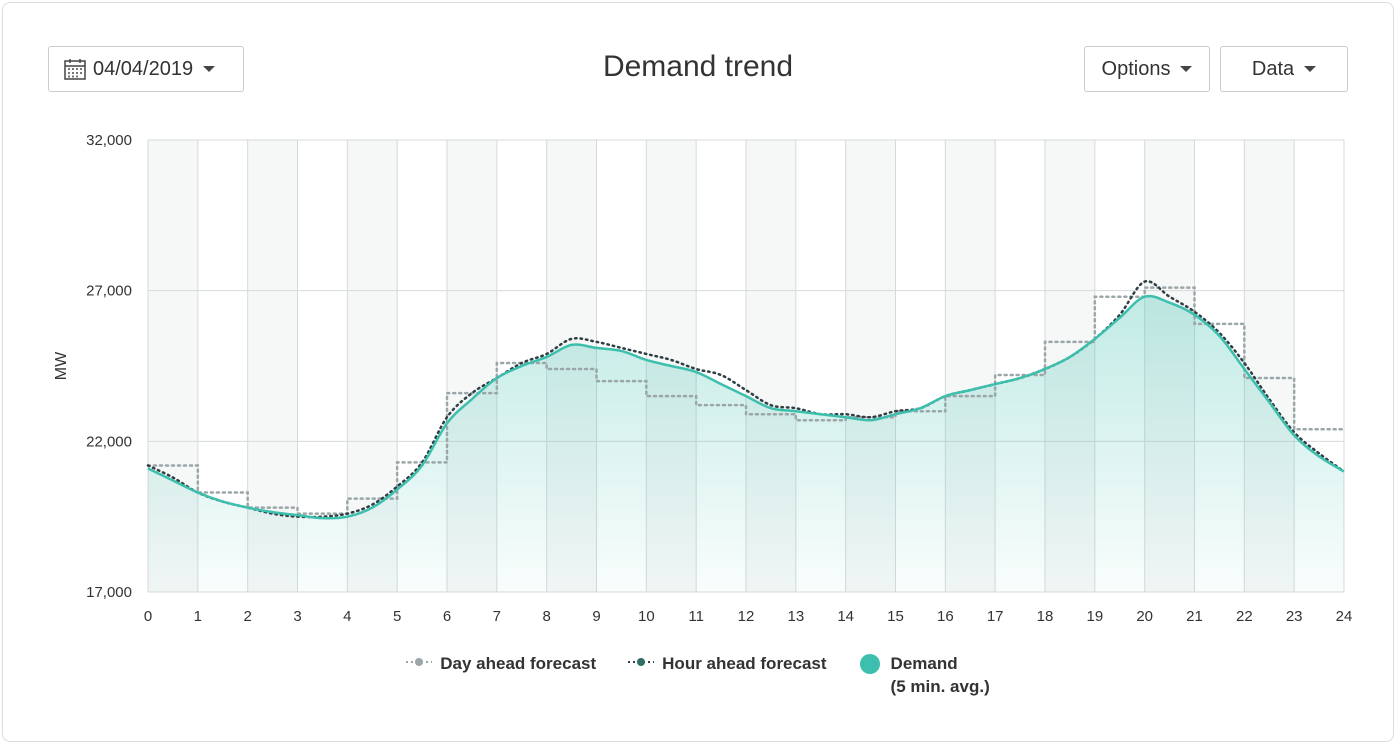 Image resolution: width=1400 pixels, height=748 pixels. I want to click on legend-item-day-ahead: Day ahead forecast, so click(501, 663).